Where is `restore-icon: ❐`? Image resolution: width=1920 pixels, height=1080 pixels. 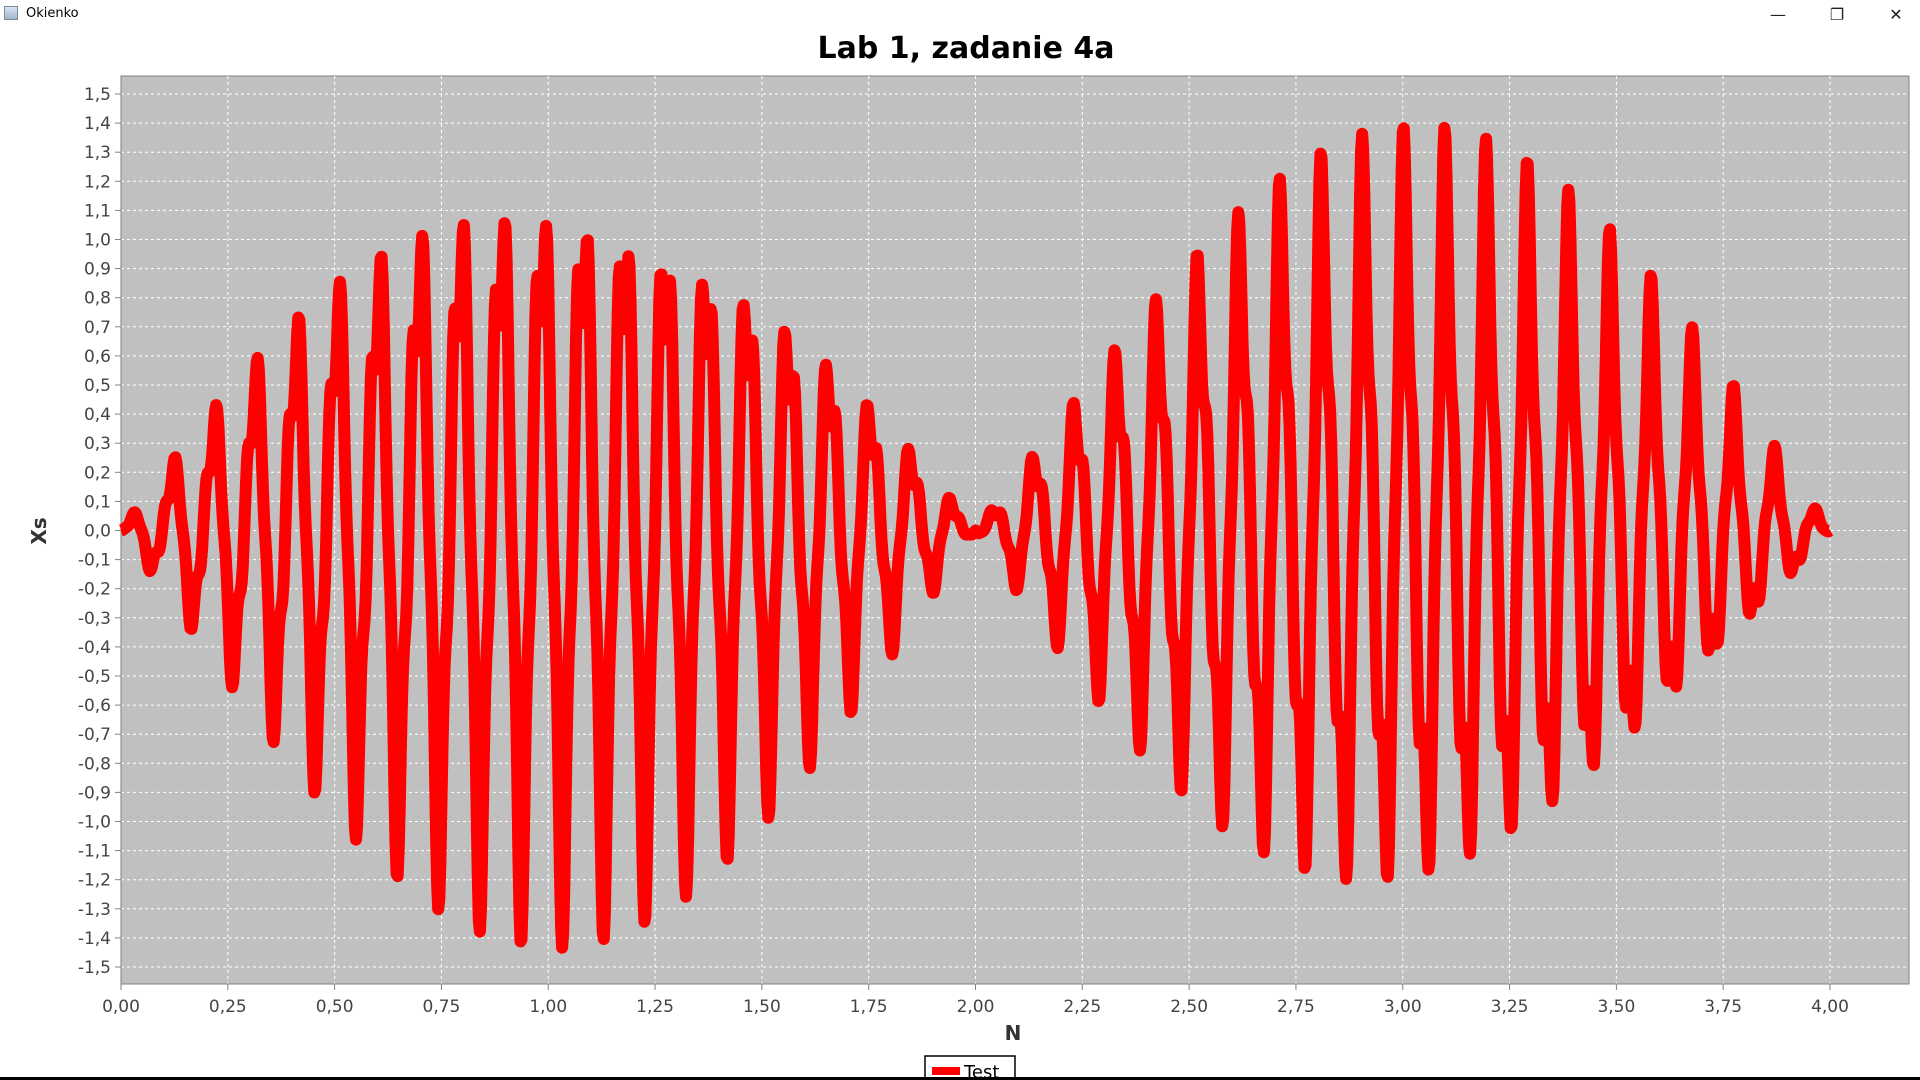
restore-icon: ❐ is located at coordinates (1837, 14).